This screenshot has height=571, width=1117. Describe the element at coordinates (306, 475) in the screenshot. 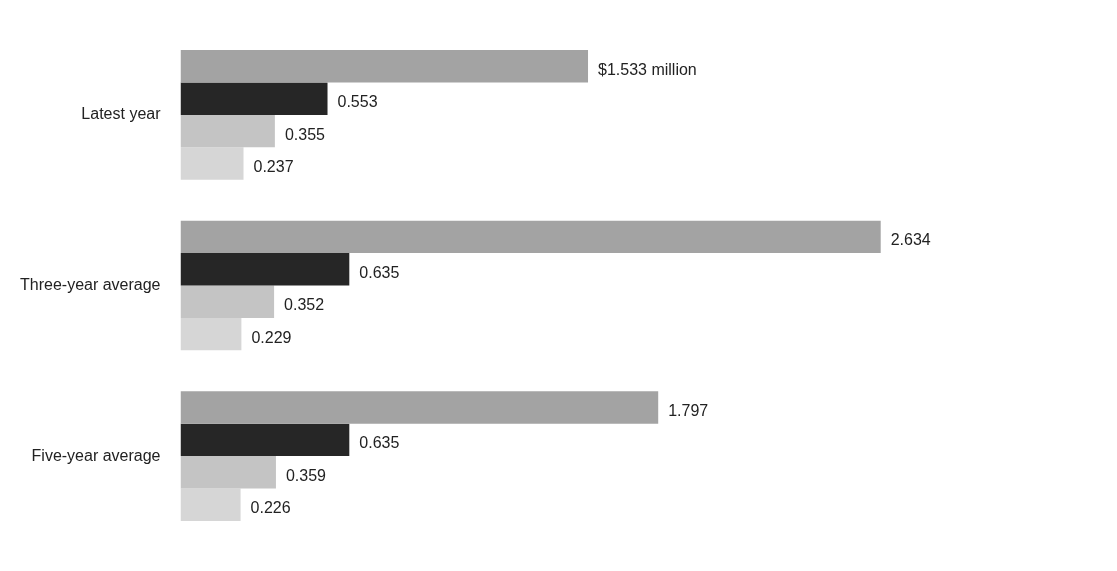

I see `data-label: 0.359` at that location.